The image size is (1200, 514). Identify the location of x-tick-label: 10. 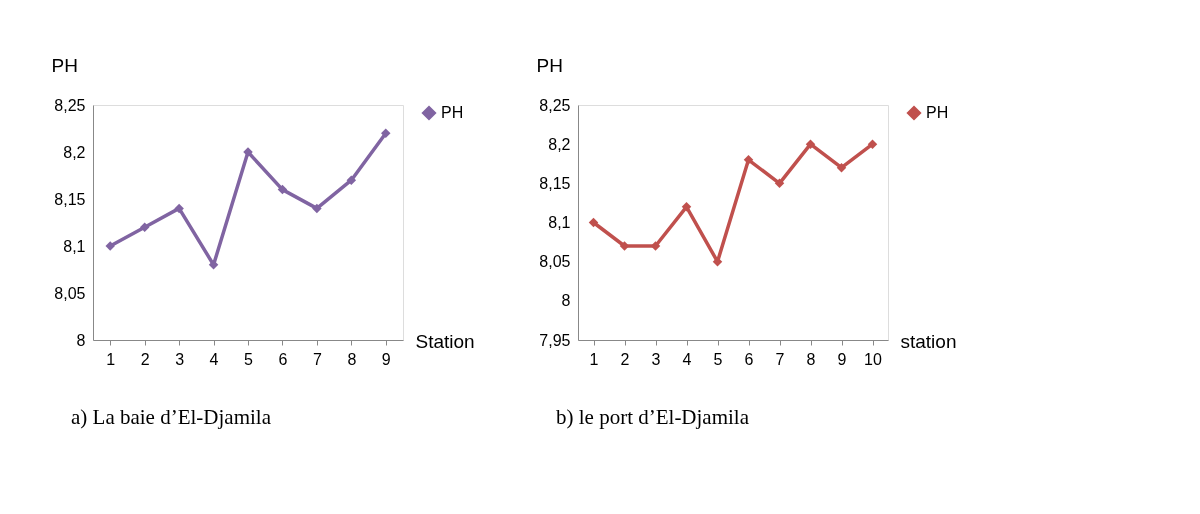
(873, 359).